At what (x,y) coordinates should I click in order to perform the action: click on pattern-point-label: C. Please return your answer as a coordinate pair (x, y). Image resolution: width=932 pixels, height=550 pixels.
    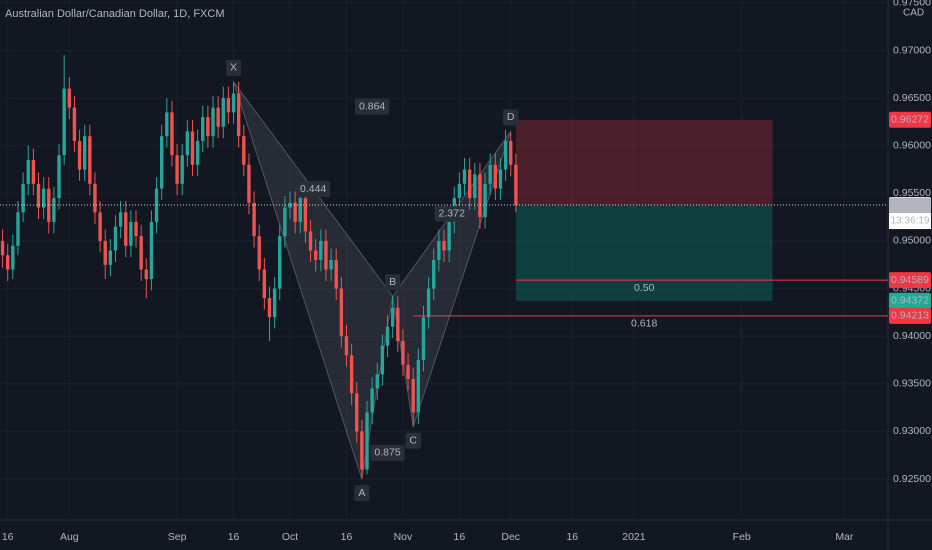
    Looking at the image, I should click on (413, 440).